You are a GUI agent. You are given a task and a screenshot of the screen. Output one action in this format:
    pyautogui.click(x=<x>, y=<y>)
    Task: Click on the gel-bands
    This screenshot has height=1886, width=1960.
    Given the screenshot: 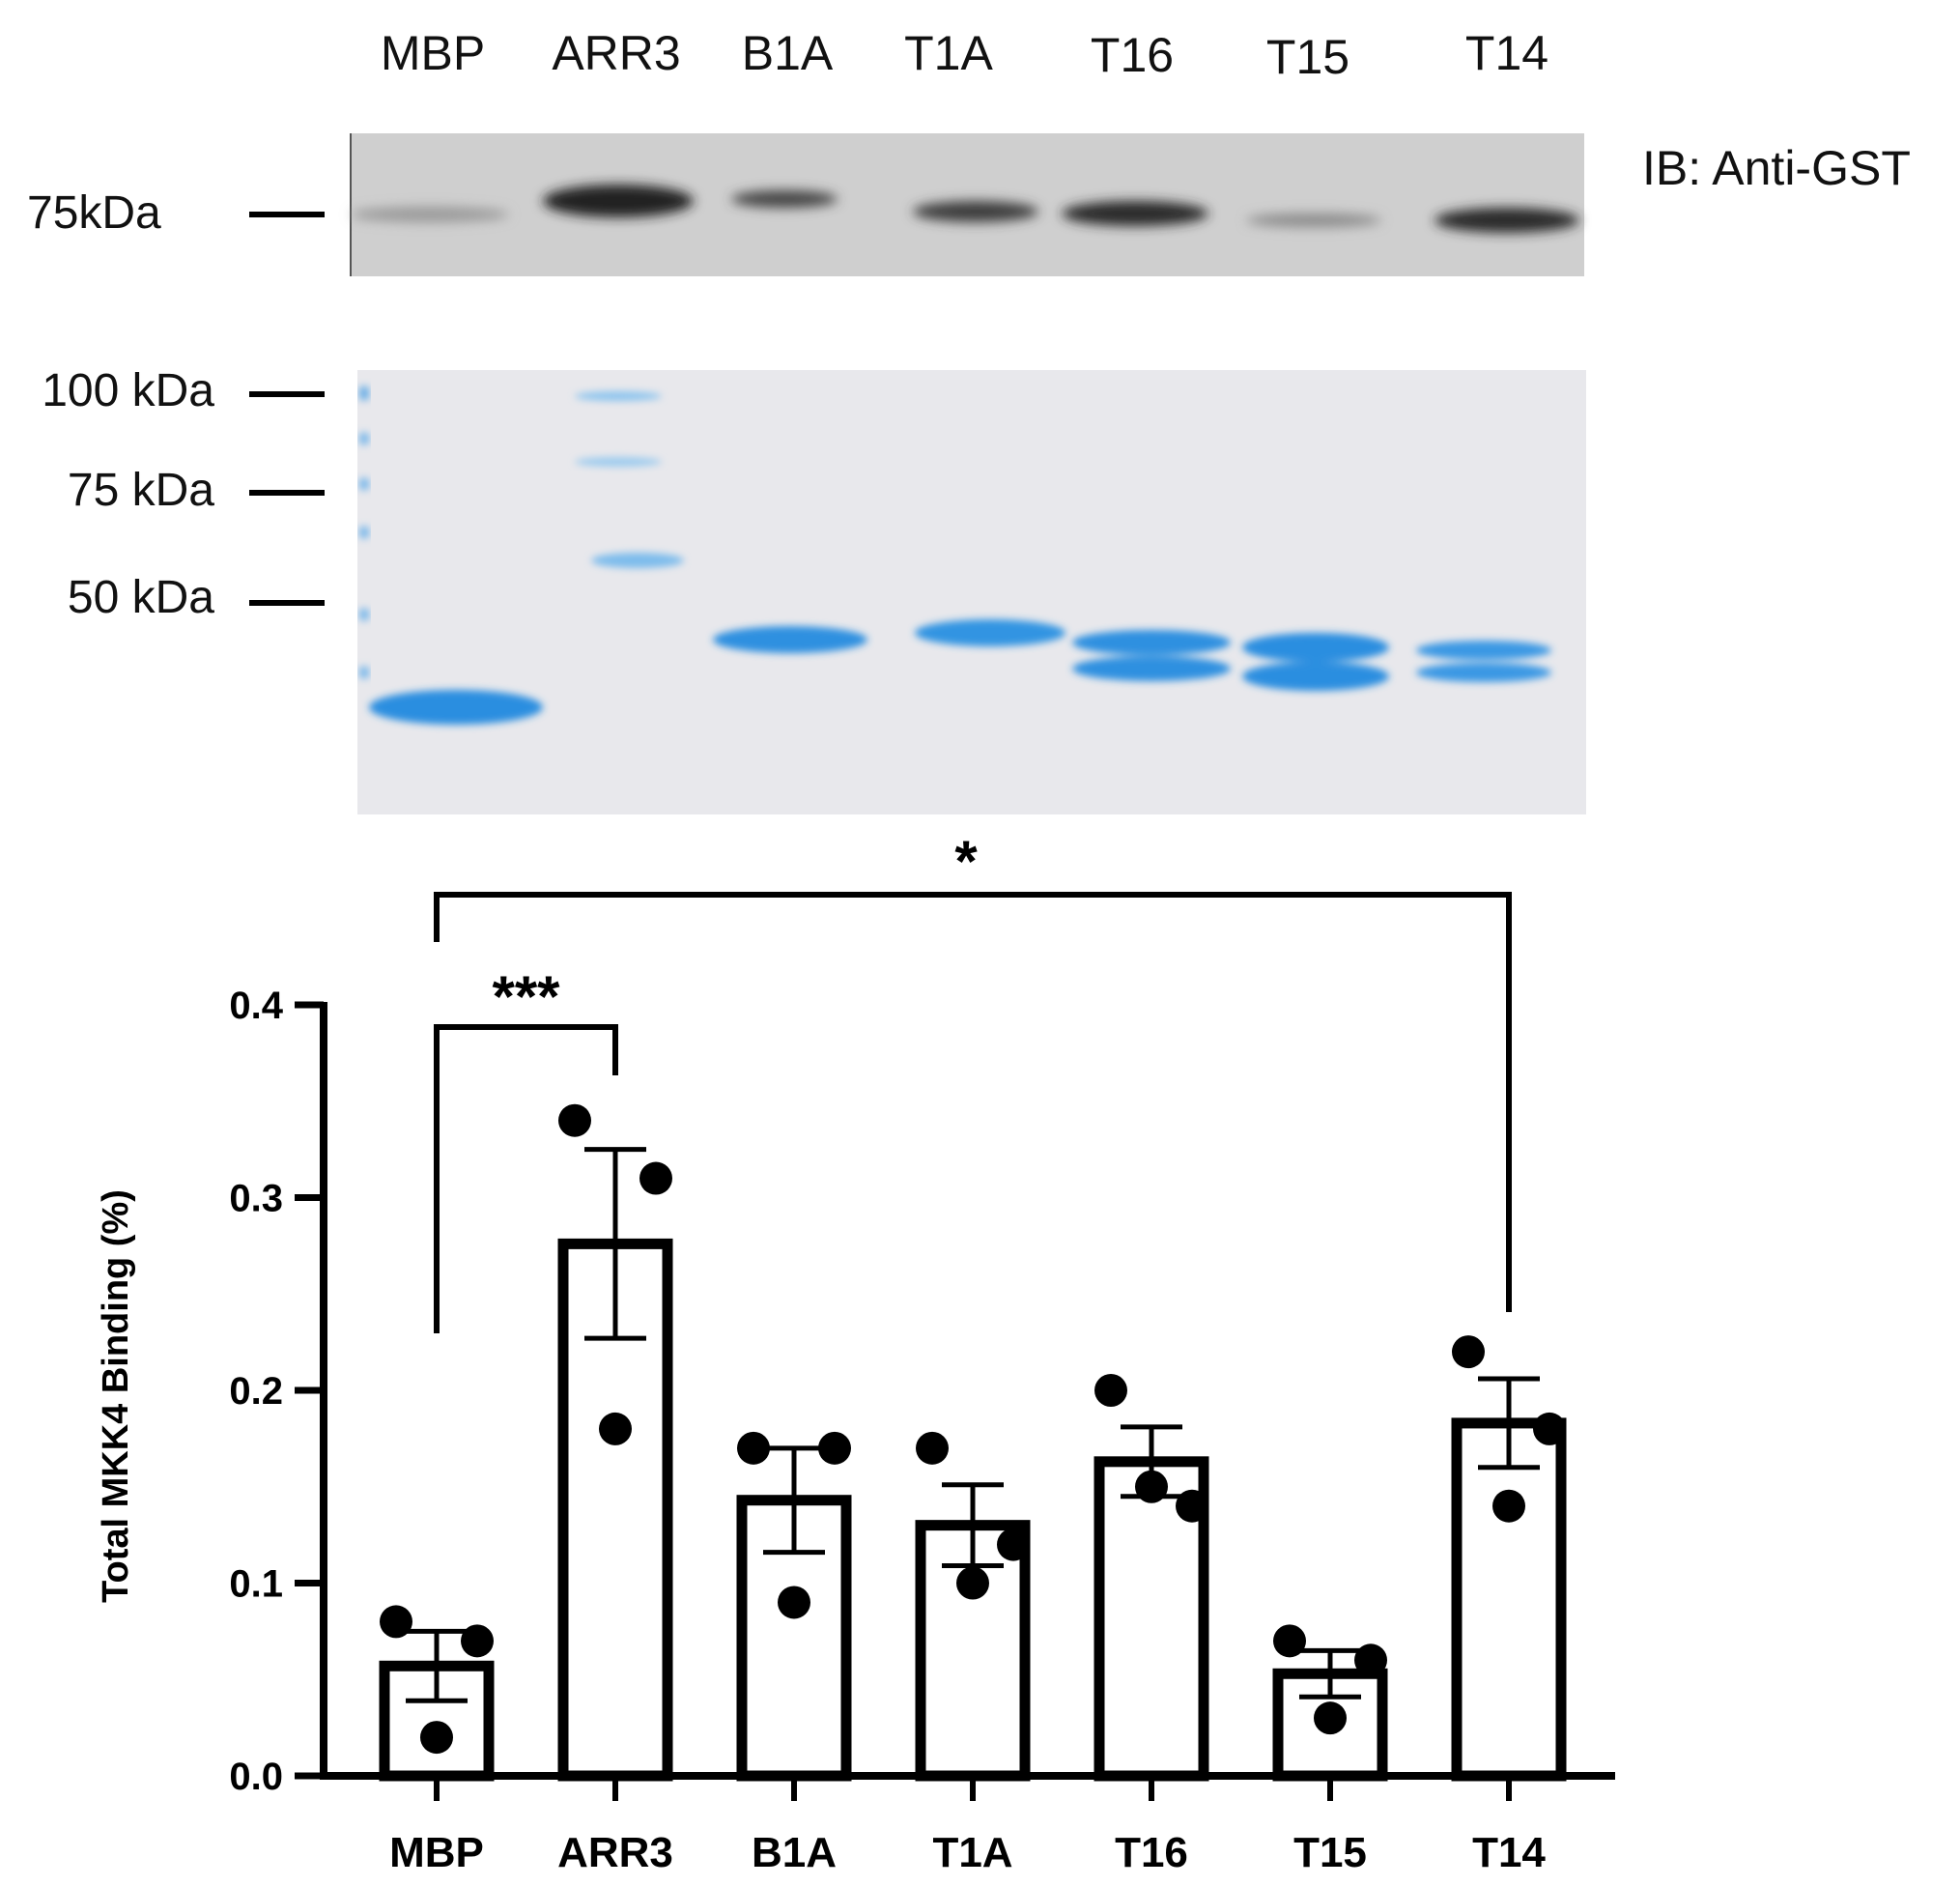 What is the action you would take?
    pyautogui.click(x=960, y=558)
    